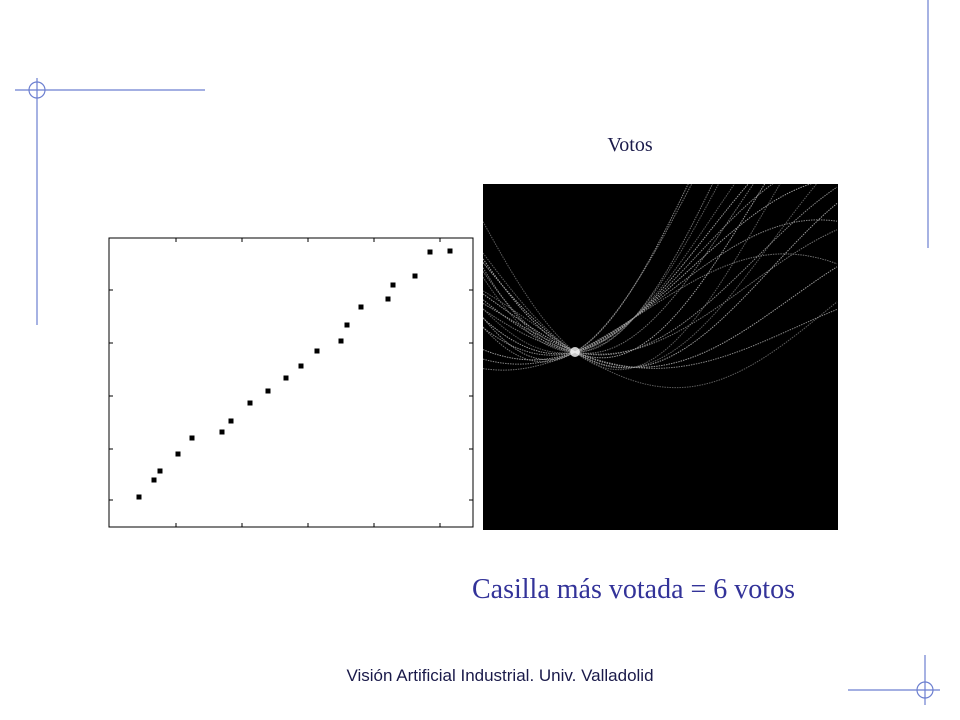 The width and height of the screenshot is (960, 720). What do you see at coordinates (630, 145) in the screenshot?
I see `plot-title: Votos` at bounding box center [630, 145].